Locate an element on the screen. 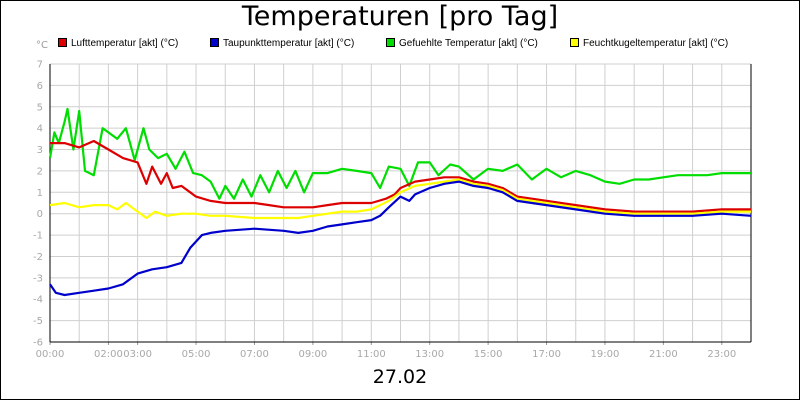 This screenshot has height=400, width=800. y-tick-label: -3 is located at coordinates (38, 278).